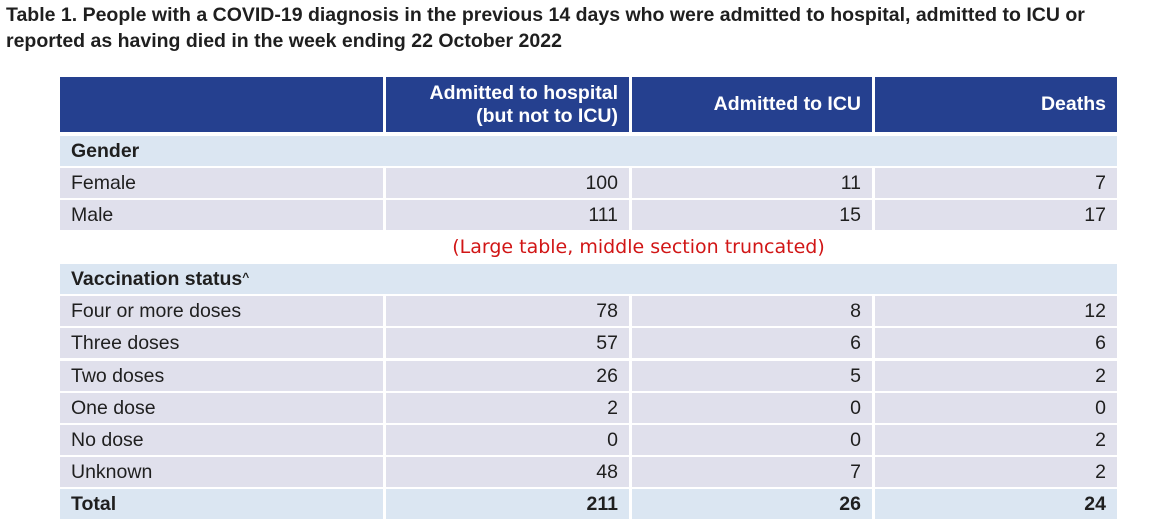  What do you see at coordinates (752, 472) in the screenshot?
I see `cell-icu: 7` at bounding box center [752, 472].